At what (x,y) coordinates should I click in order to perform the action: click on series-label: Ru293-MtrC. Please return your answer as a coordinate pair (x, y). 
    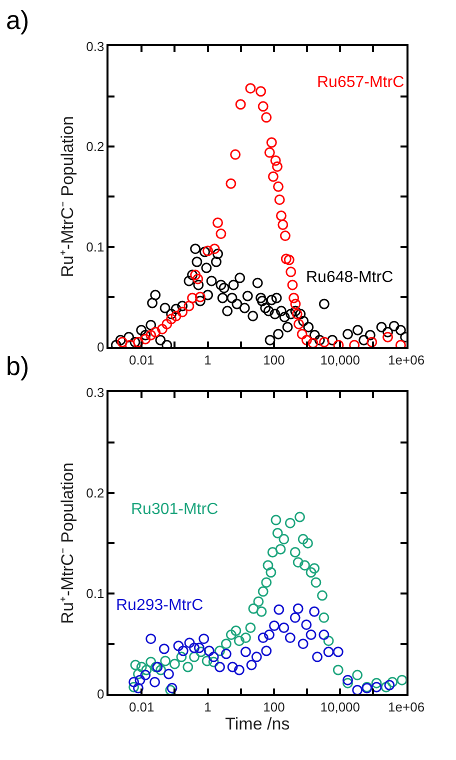
    Looking at the image, I should click on (160, 605).